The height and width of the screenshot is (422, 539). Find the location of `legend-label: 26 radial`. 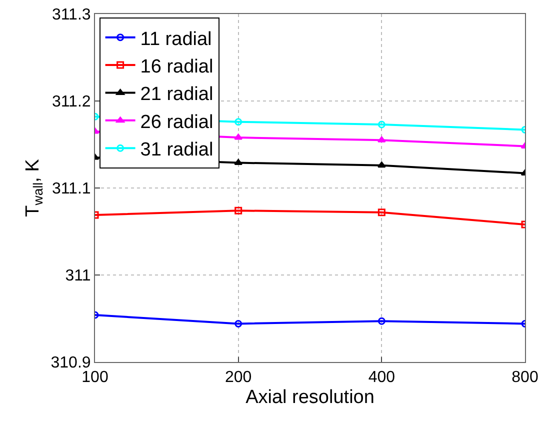

legend-label: 26 radial is located at coordinates (177, 122).